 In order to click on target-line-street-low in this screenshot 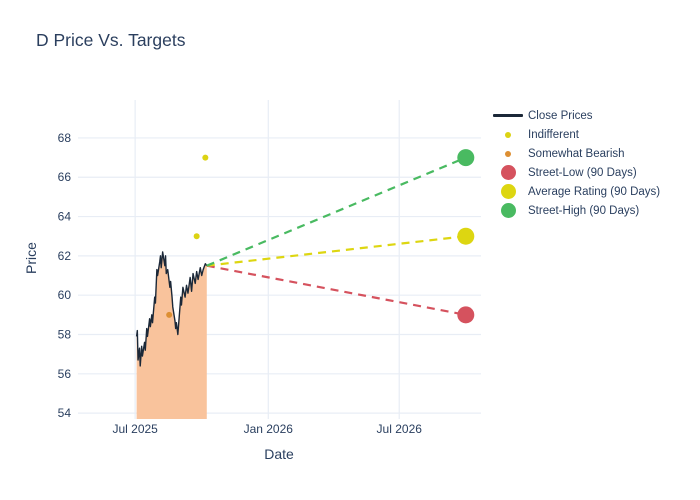, I will do `click(336, 290)`.